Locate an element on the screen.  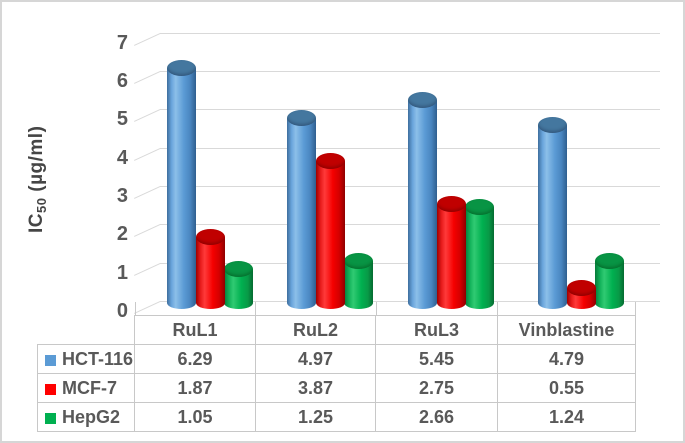
table-row: HepG2 1.05 1.25 2.66 1.24 is located at coordinates (336, 417).